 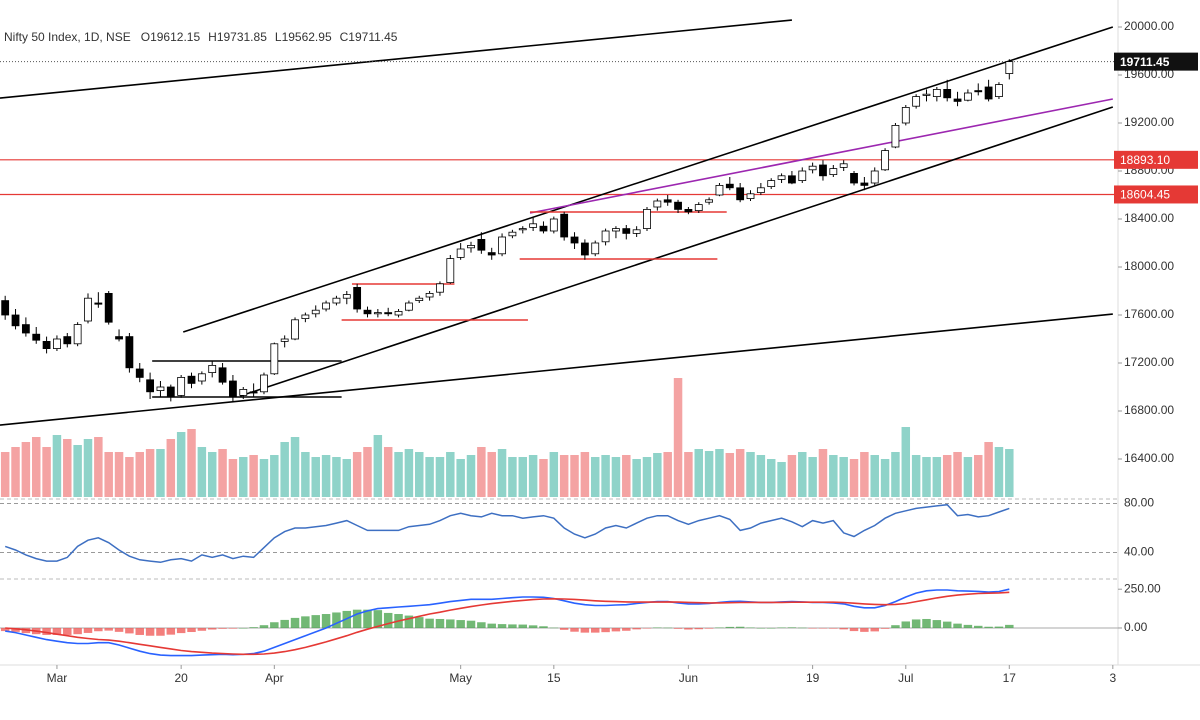 I want to click on y-tick-label: 19200.00, so click(x=1149, y=122).